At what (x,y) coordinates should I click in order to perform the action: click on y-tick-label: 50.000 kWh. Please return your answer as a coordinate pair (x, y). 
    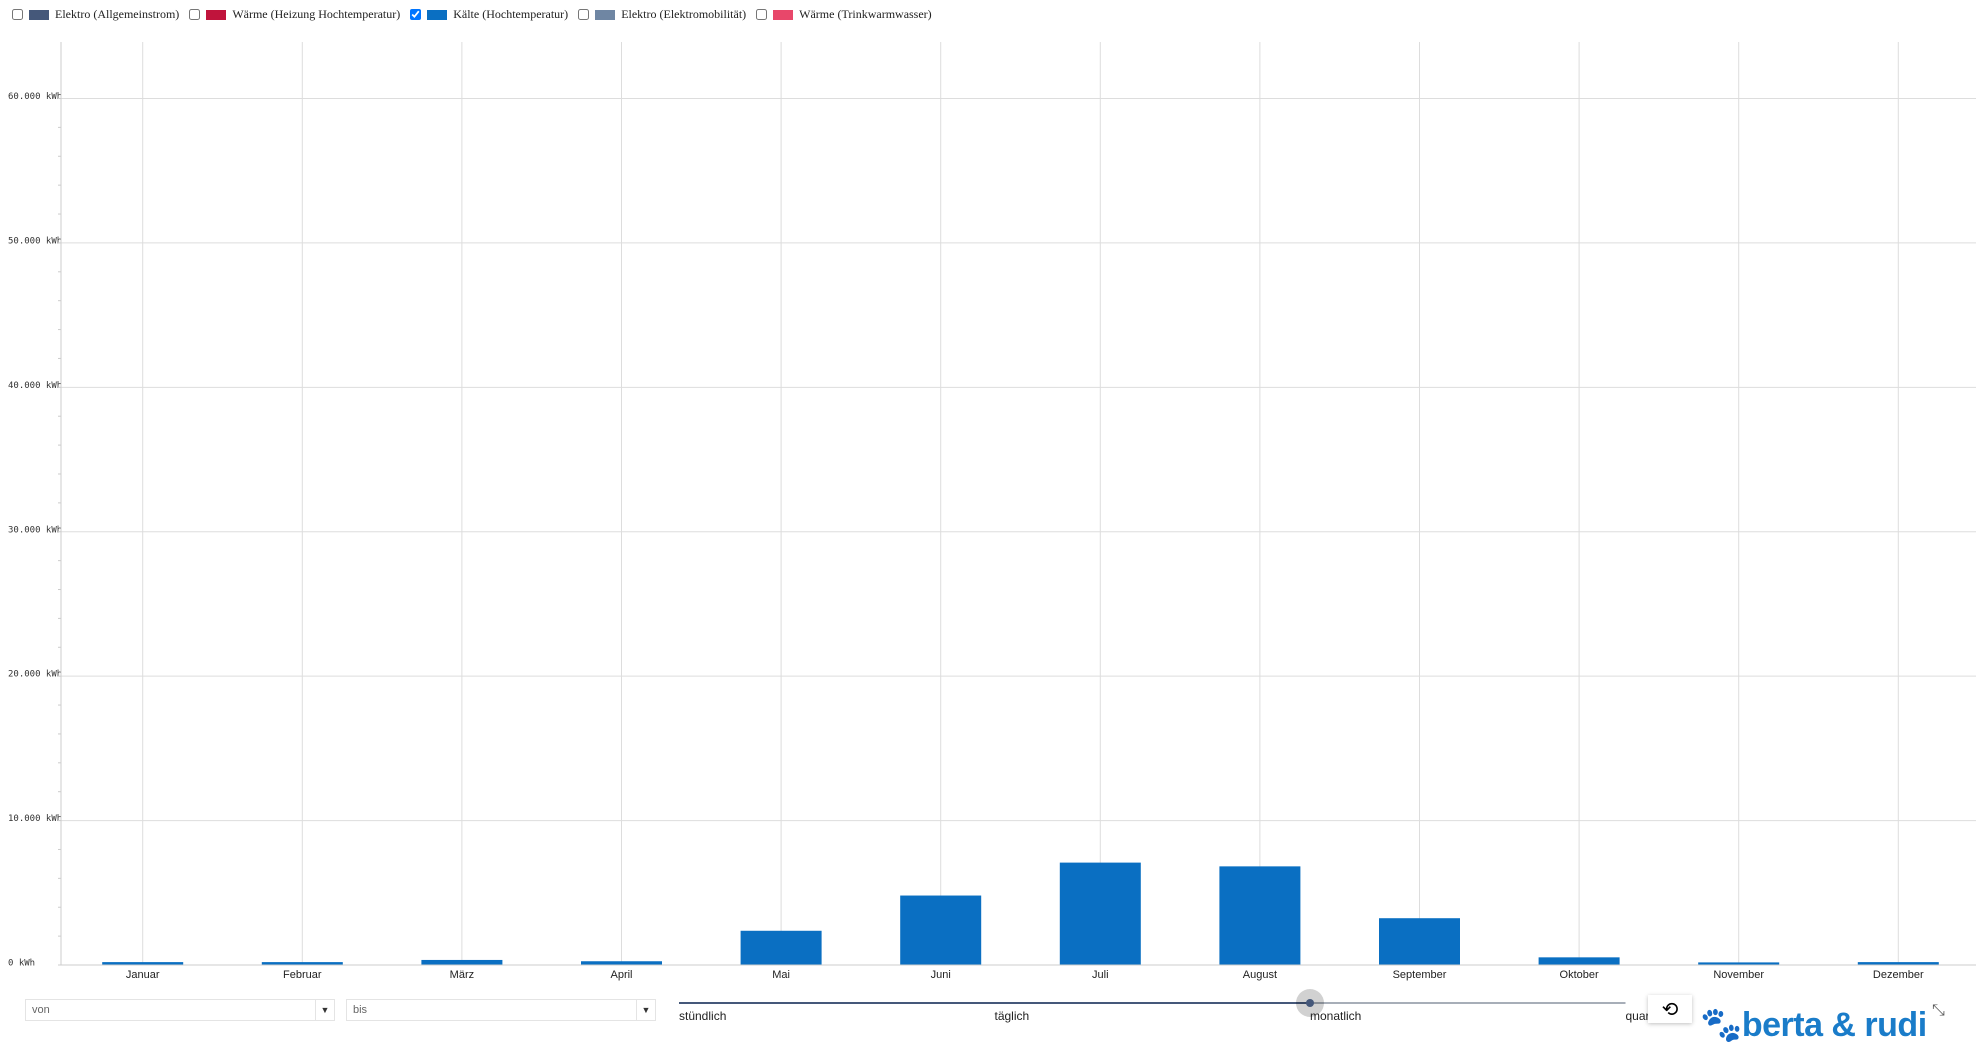
    Looking at the image, I should click on (35, 241).